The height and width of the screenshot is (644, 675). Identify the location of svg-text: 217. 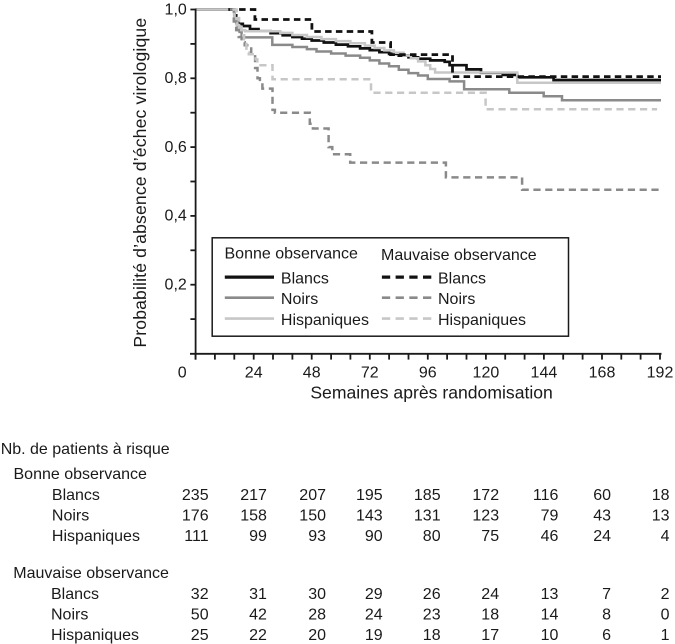
(253, 495).